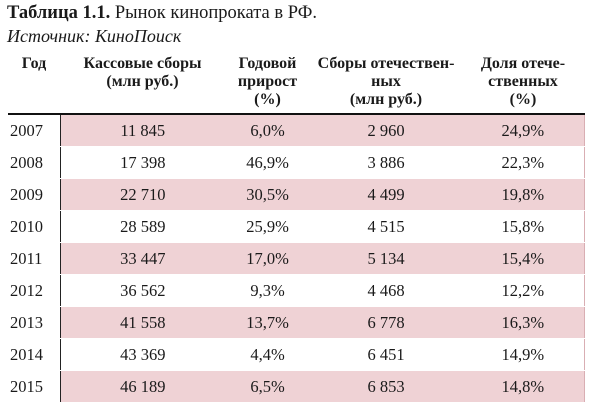 This screenshot has height=406, width=591. What do you see at coordinates (94, 36) in the screenshot?
I see `source-note: Источник: КиноПоиск` at bounding box center [94, 36].